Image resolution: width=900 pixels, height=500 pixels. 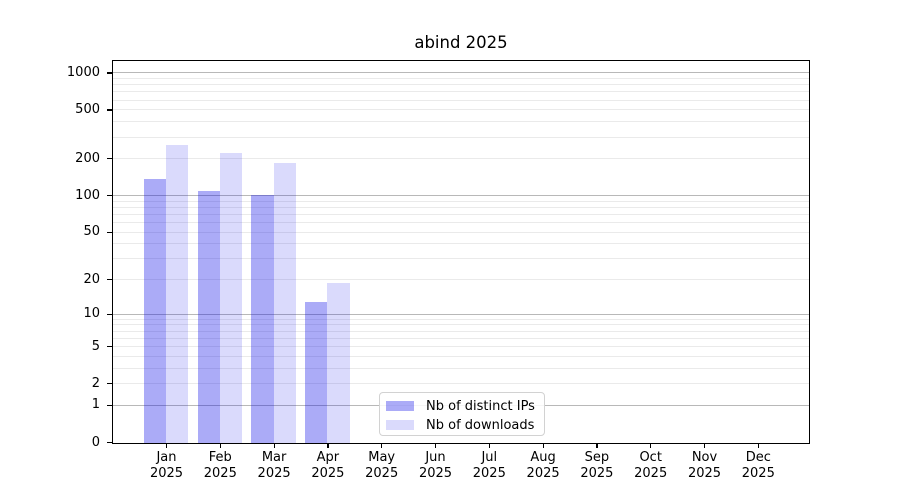 What do you see at coordinates (95, 442) in the screenshot?
I see `y-tick-label-0: 0` at bounding box center [95, 442].